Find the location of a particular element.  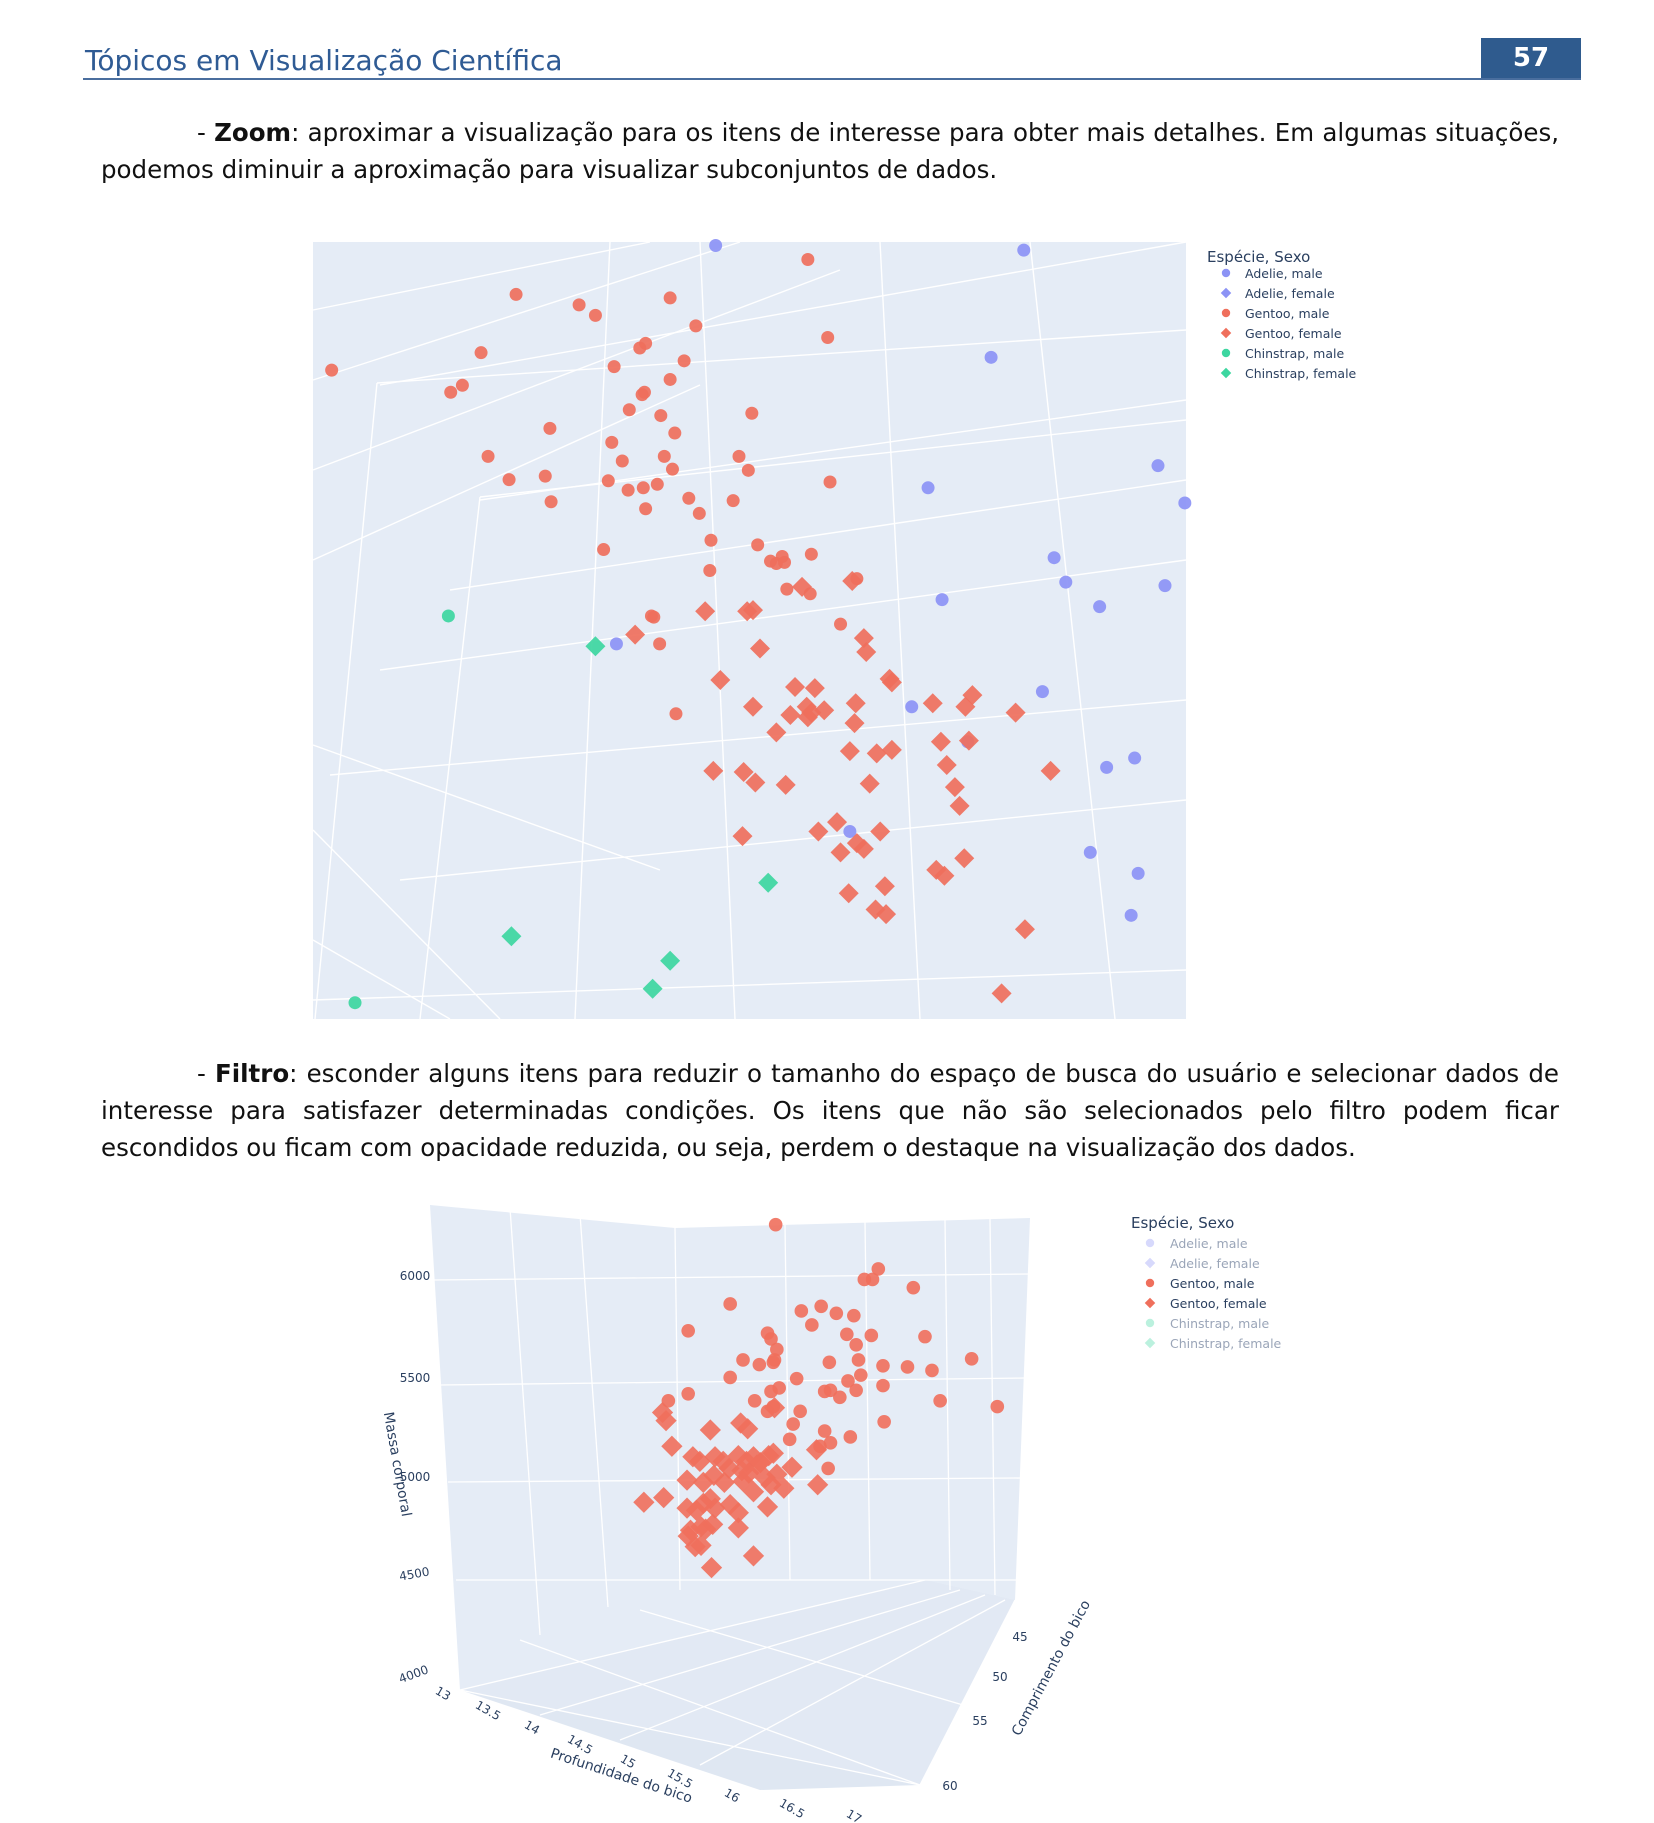

header-title: Tópicos em Visualização Científica is located at coordinates (324, 60).